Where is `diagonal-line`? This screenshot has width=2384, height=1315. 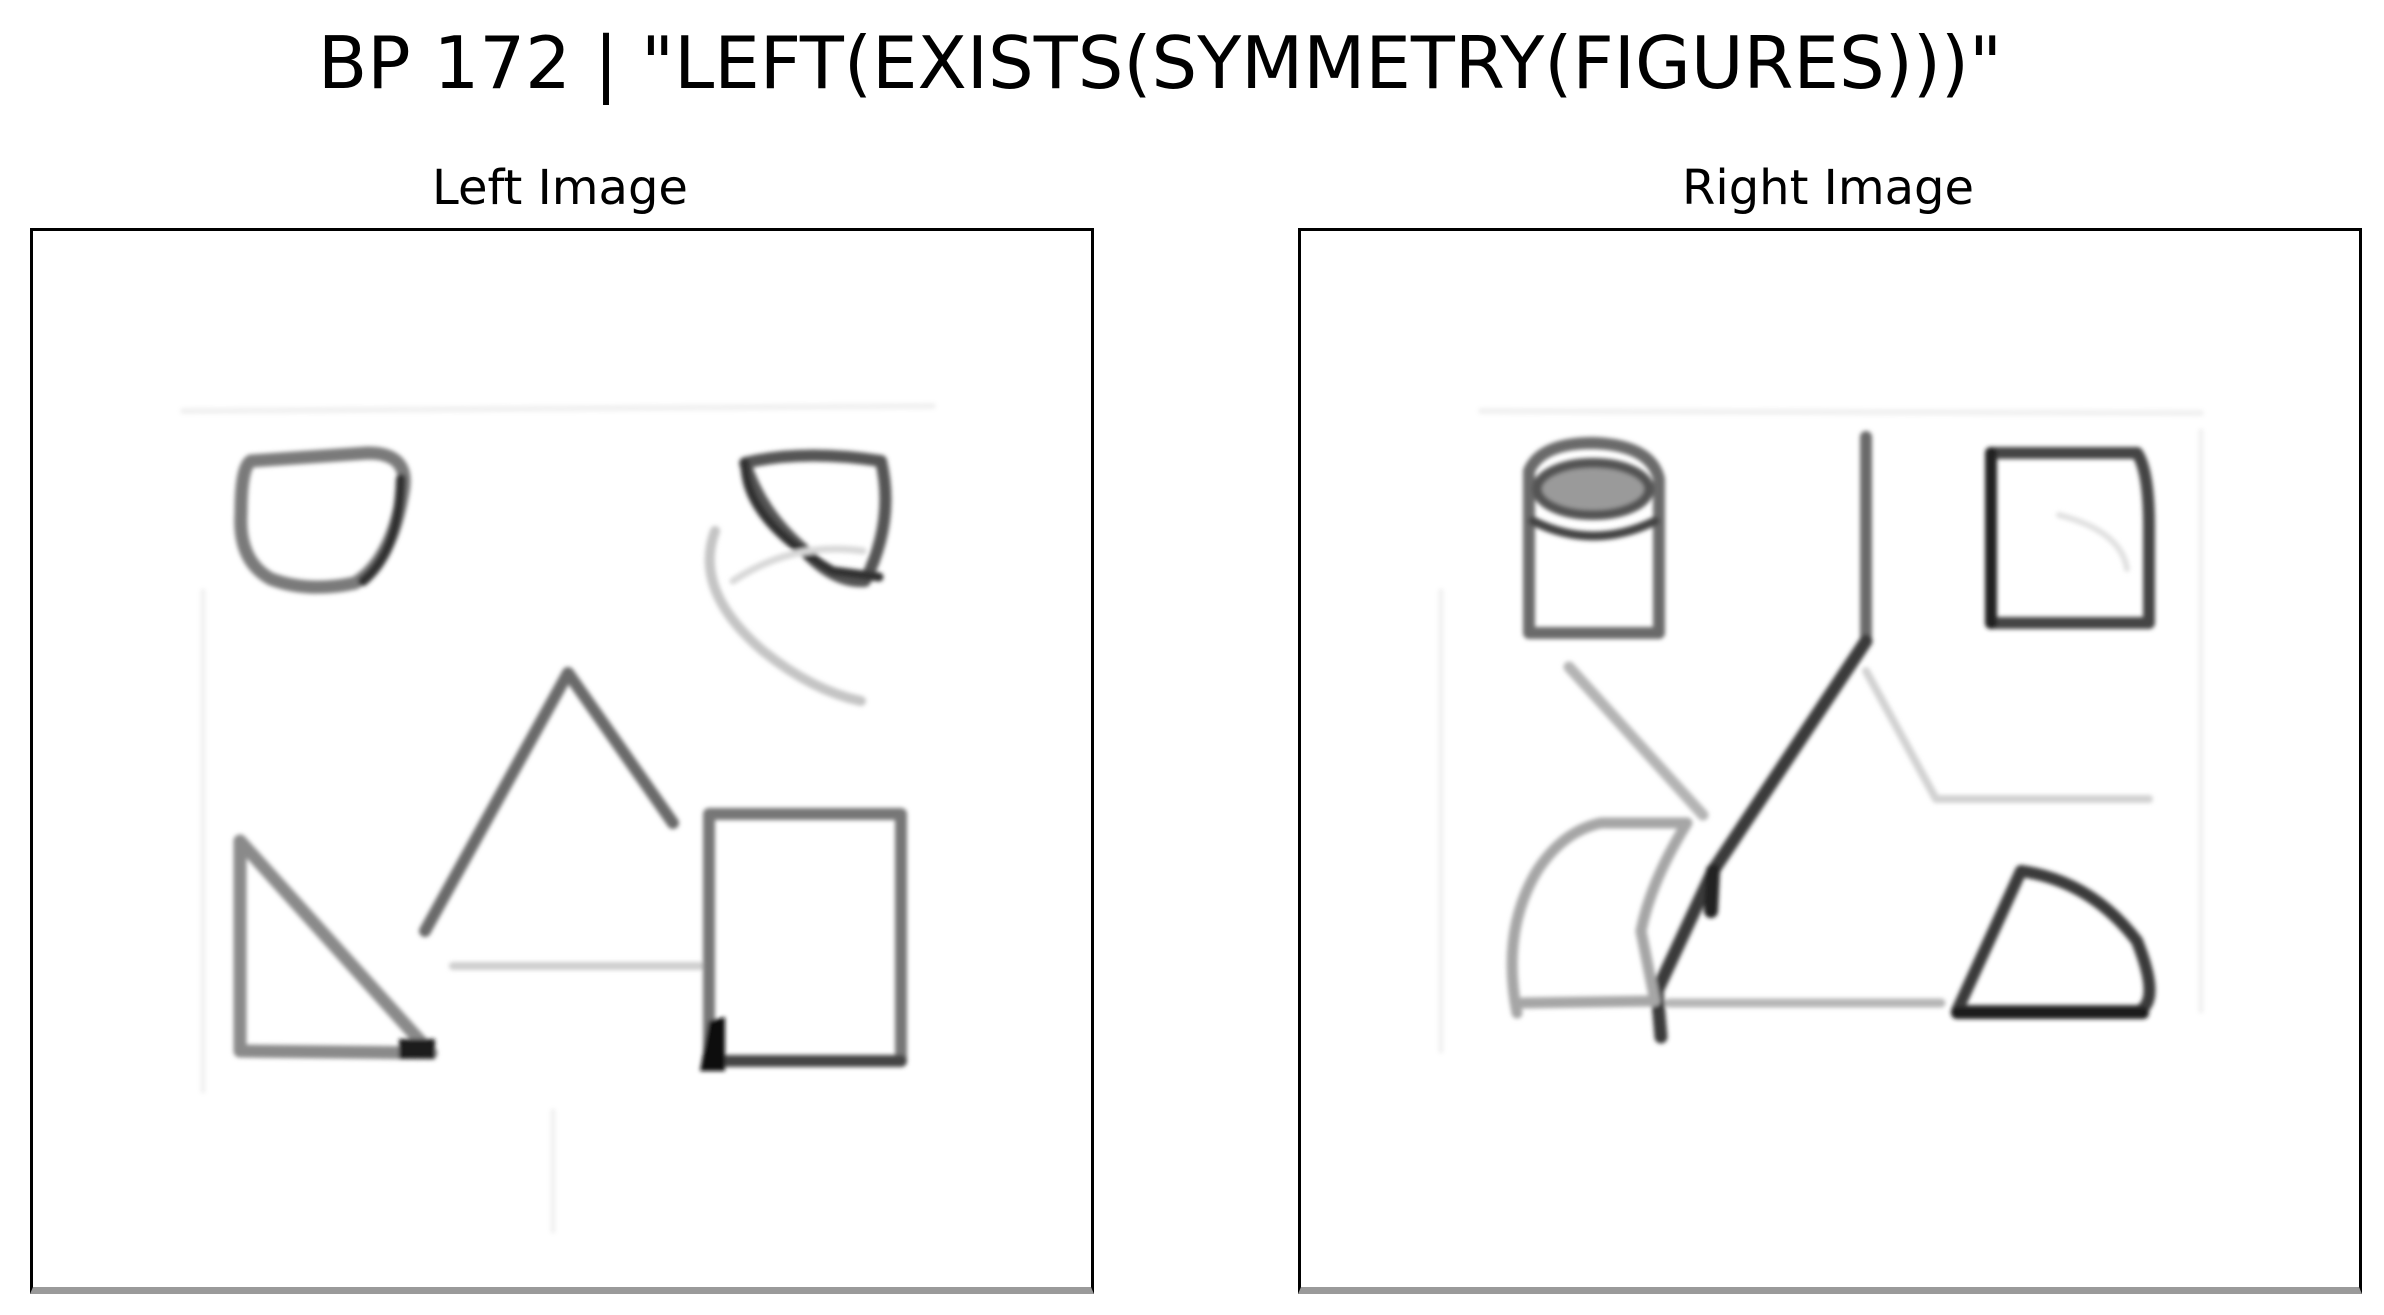 diagonal-line is located at coordinates (1761, 839).